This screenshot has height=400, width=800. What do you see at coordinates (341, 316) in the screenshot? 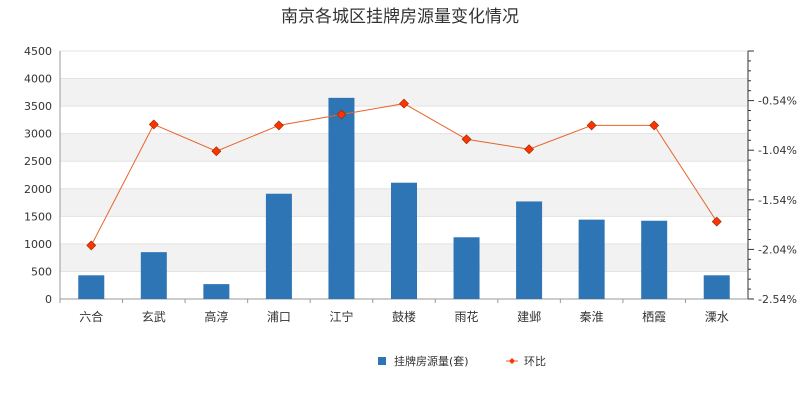
I see `category-label: 江宁` at bounding box center [341, 316].